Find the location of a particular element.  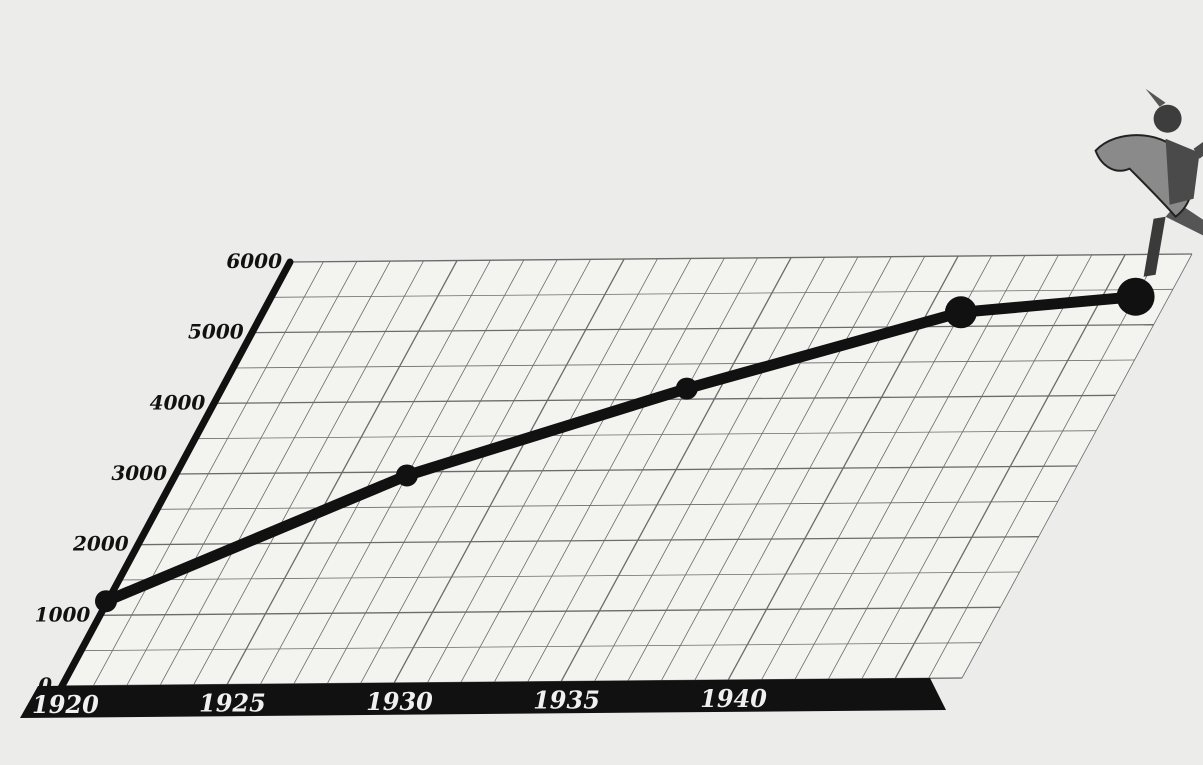

x-tick-label: 1920 is located at coordinates (65, 704).